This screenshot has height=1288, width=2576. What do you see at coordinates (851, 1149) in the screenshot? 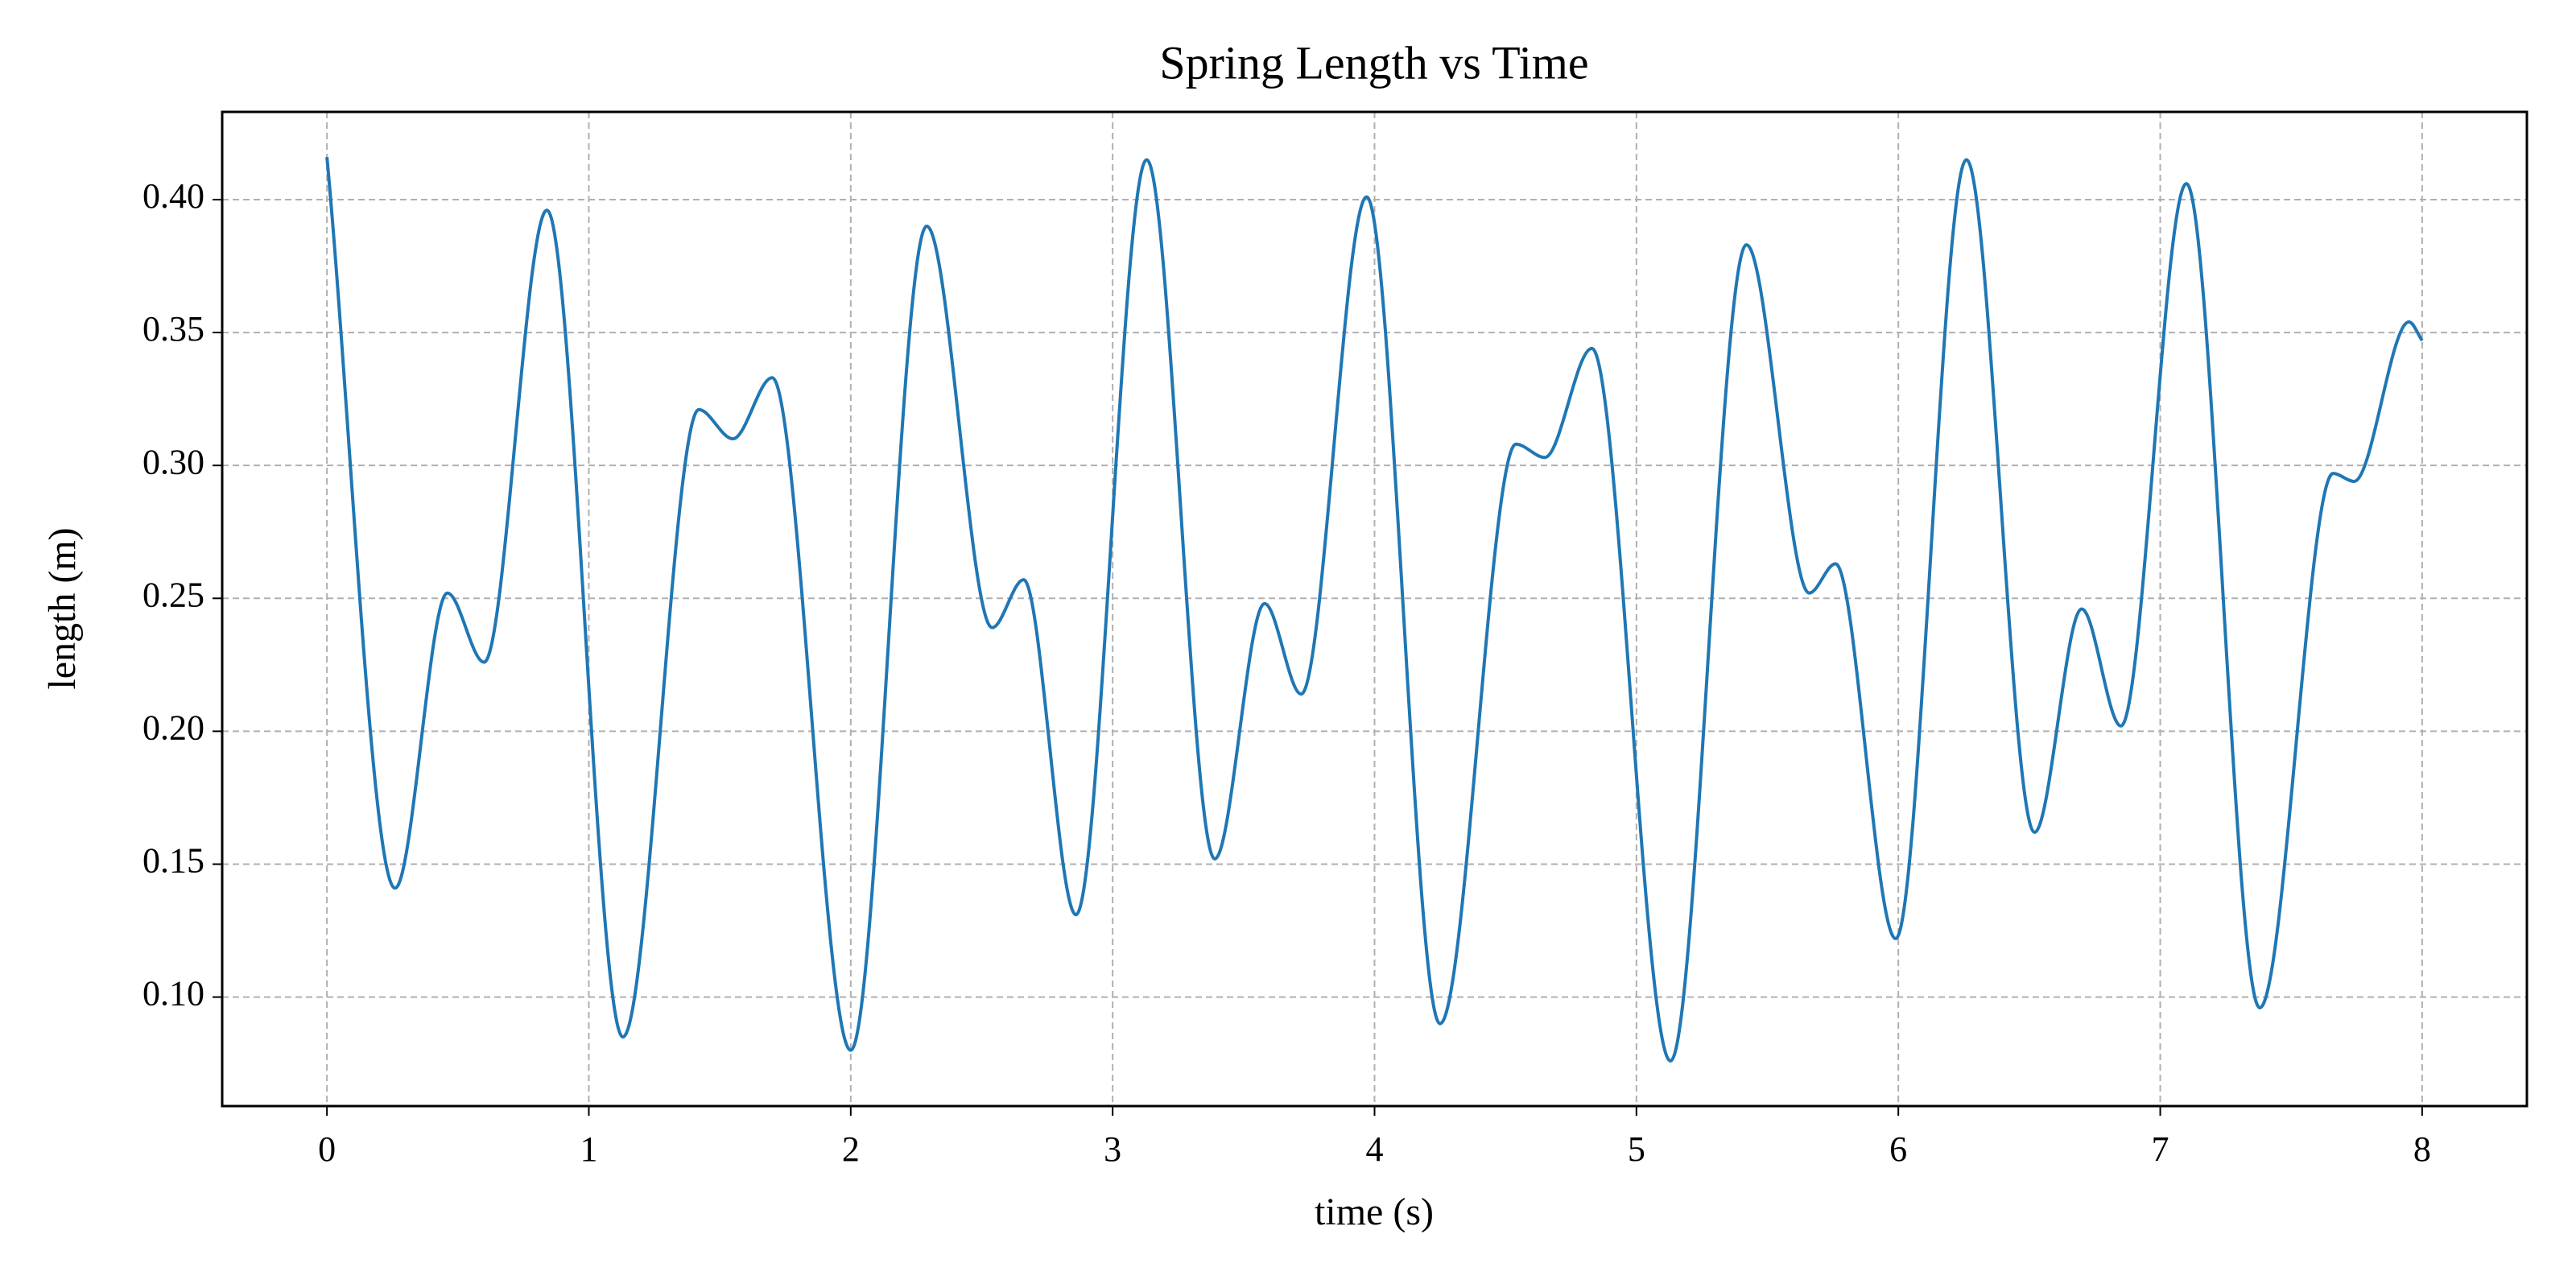
I see `x-tick-label: 2` at bounding box center [851, 1149].